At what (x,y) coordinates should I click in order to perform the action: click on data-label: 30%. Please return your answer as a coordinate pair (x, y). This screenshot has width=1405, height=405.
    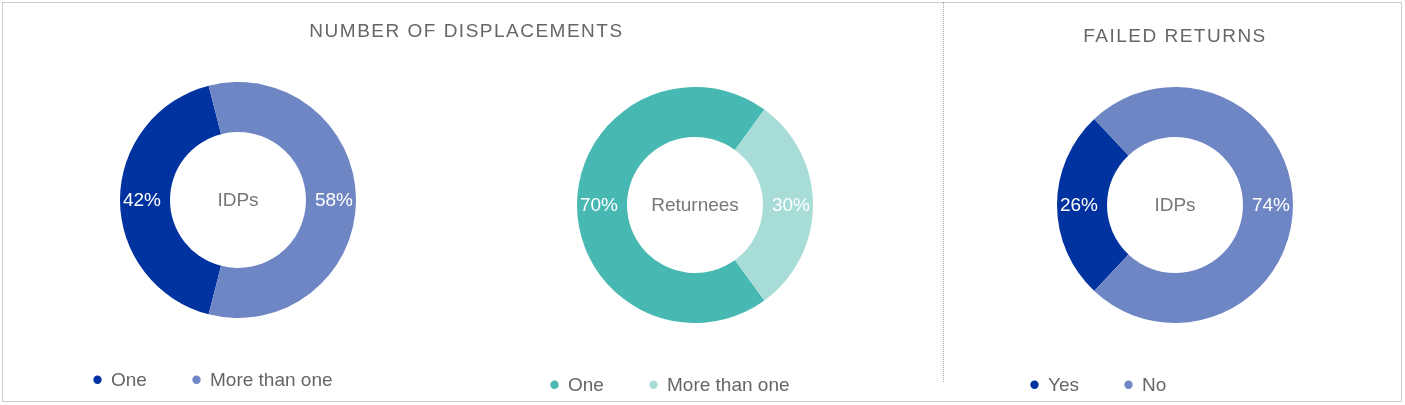
    Looking at the image, I should click on (791, 204).